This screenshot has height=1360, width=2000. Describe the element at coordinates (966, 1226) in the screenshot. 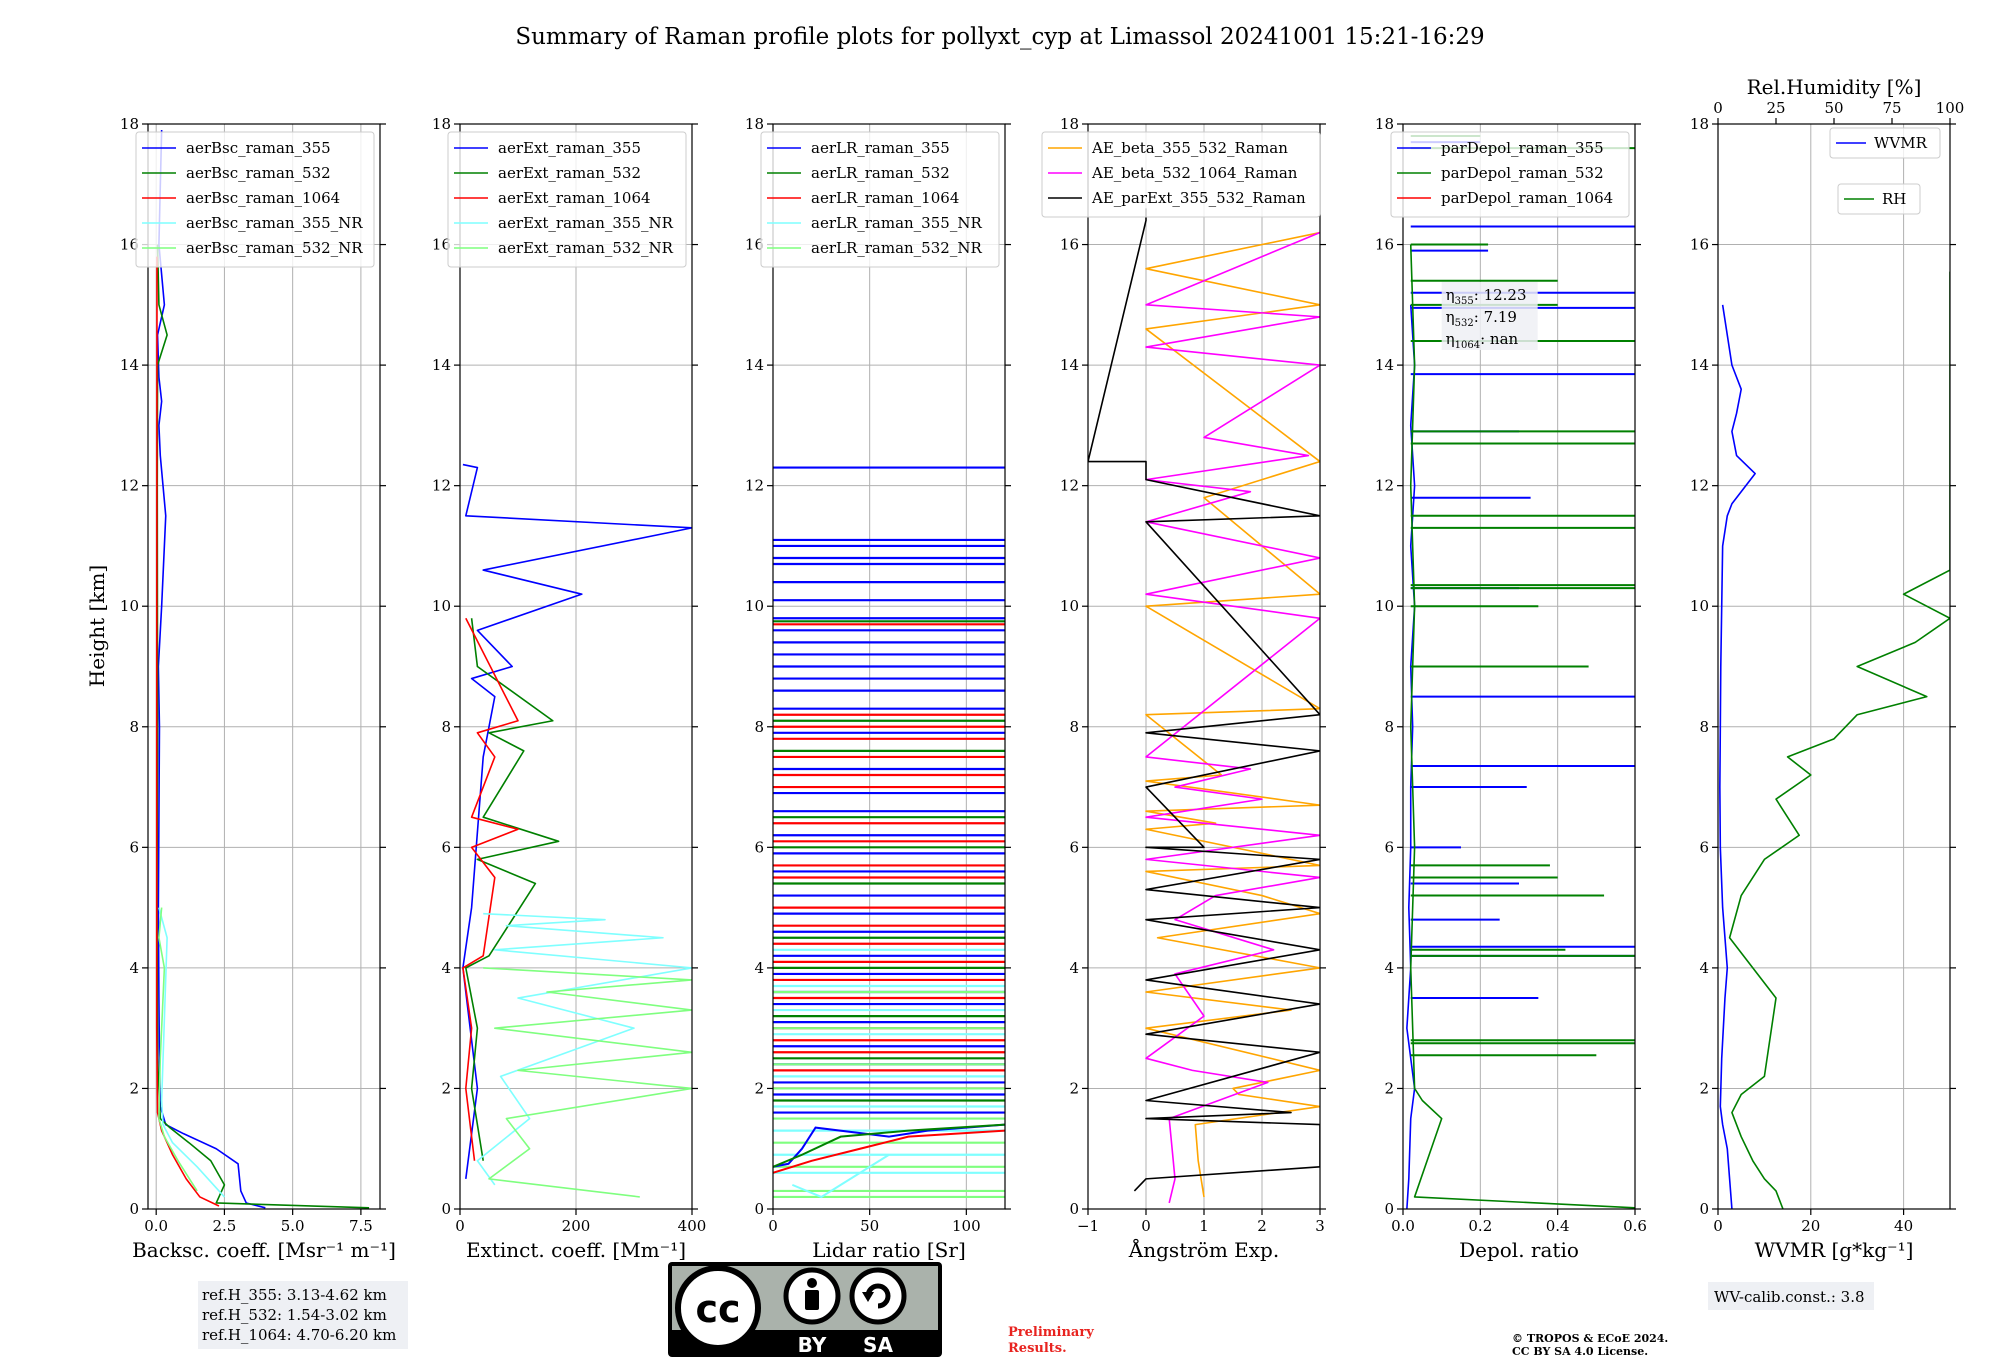

I see `x-tick-label-2: 100` at that location.